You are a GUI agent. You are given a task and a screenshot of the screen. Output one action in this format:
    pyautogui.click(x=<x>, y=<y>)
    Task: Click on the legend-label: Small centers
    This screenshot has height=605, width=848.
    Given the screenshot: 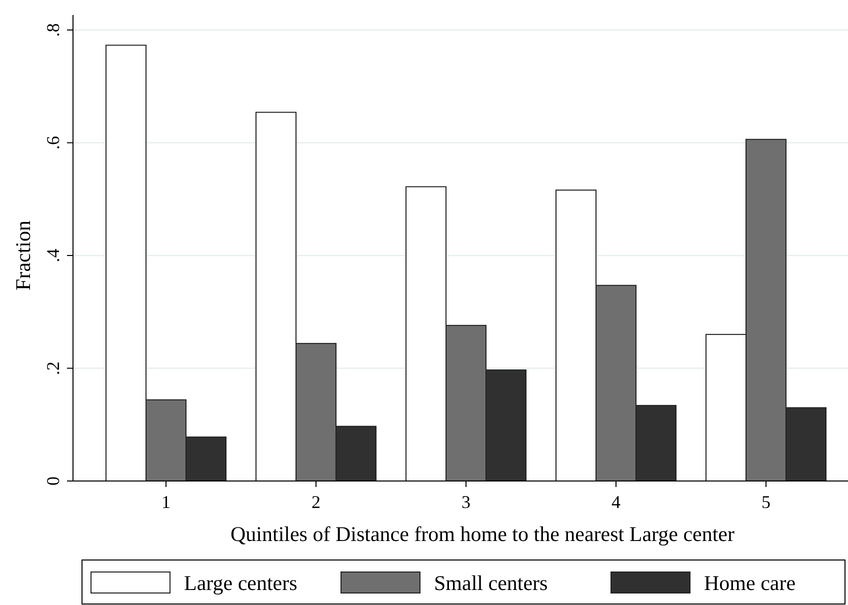 What is the action you would take?
    pyautogui.click(x=491, y=583)
    